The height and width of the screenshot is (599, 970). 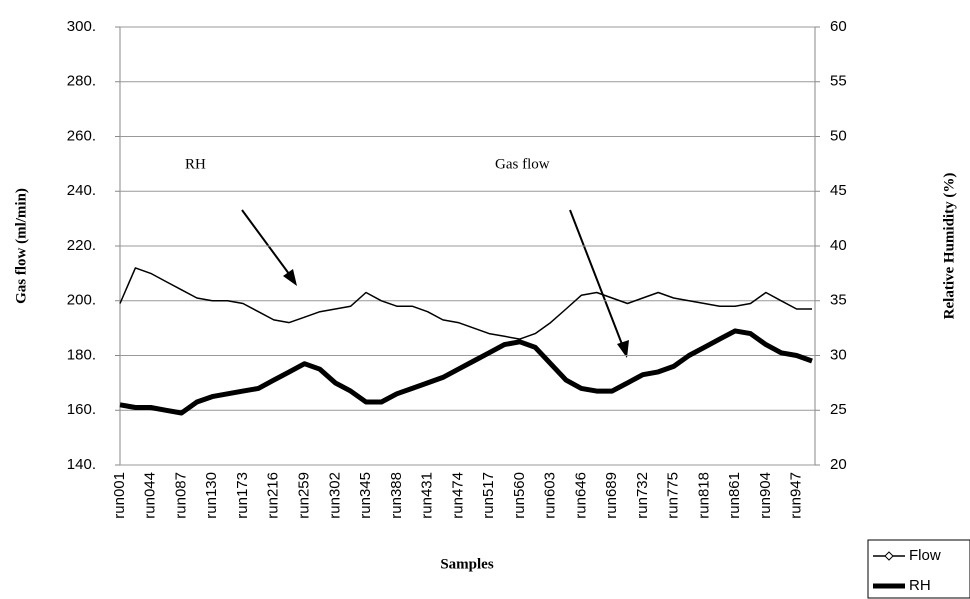 What do you see at coordinates (119, 495) in the screenshot?
I see `x-tick-label: run001` at bounding box center [119, 495].